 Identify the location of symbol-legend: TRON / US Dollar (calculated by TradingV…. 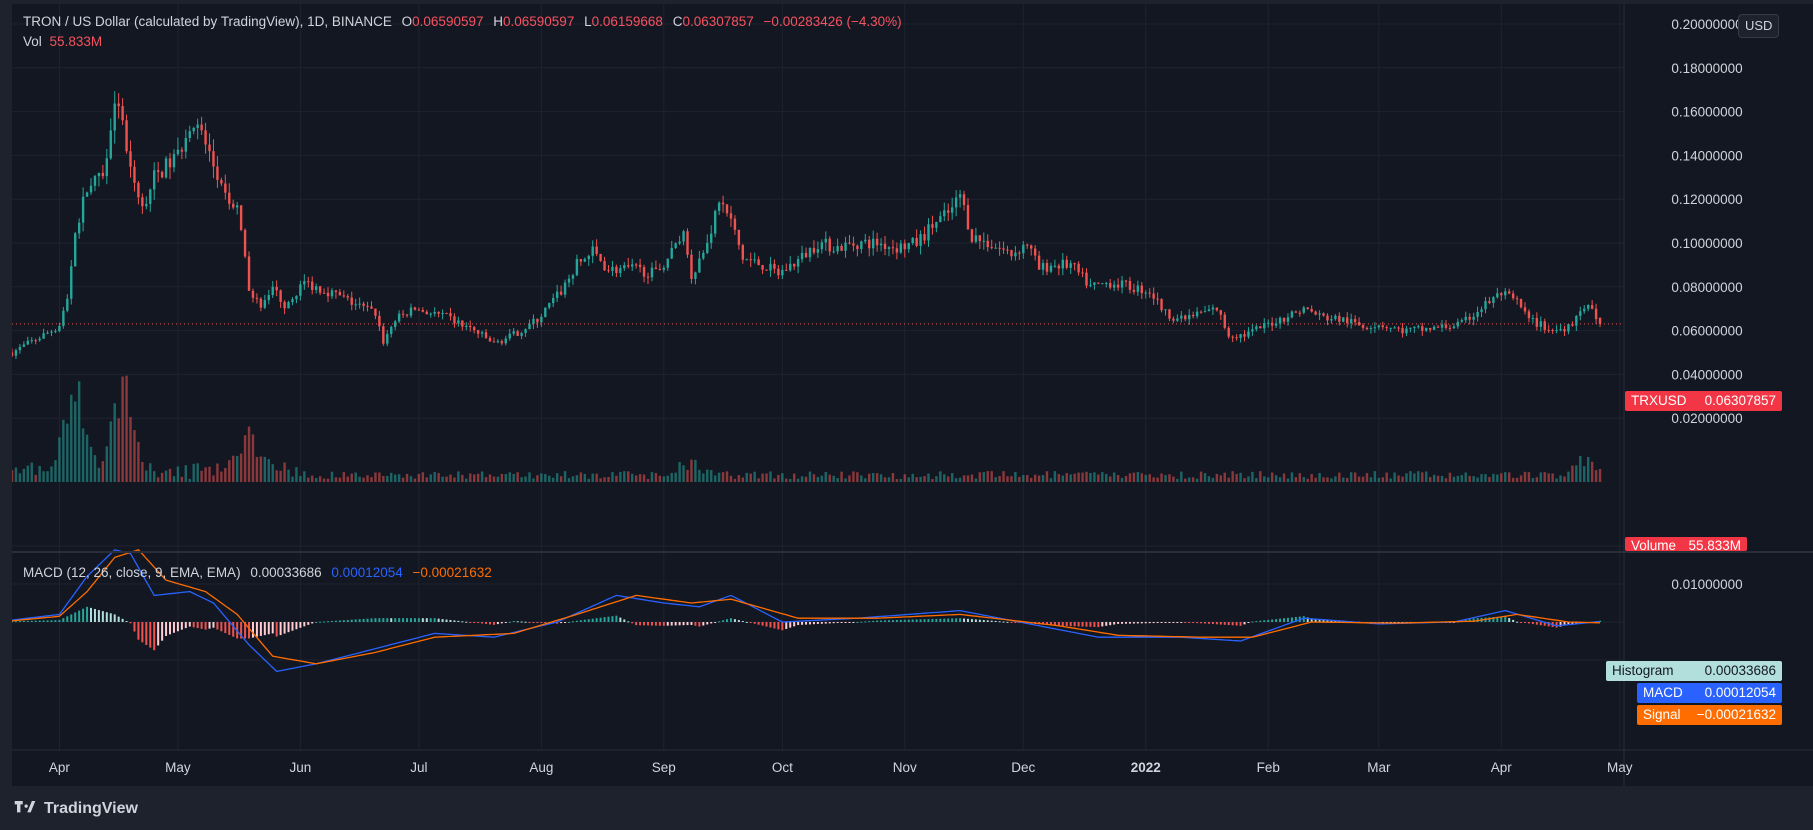
(462, 21).